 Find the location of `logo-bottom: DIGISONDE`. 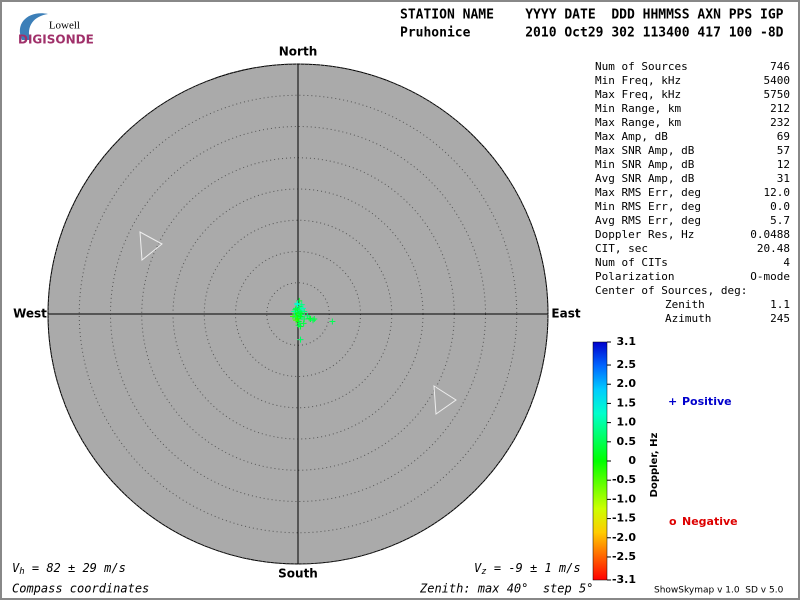

logo-bottom: DIGISONDE is located at coordinates (56, 40).